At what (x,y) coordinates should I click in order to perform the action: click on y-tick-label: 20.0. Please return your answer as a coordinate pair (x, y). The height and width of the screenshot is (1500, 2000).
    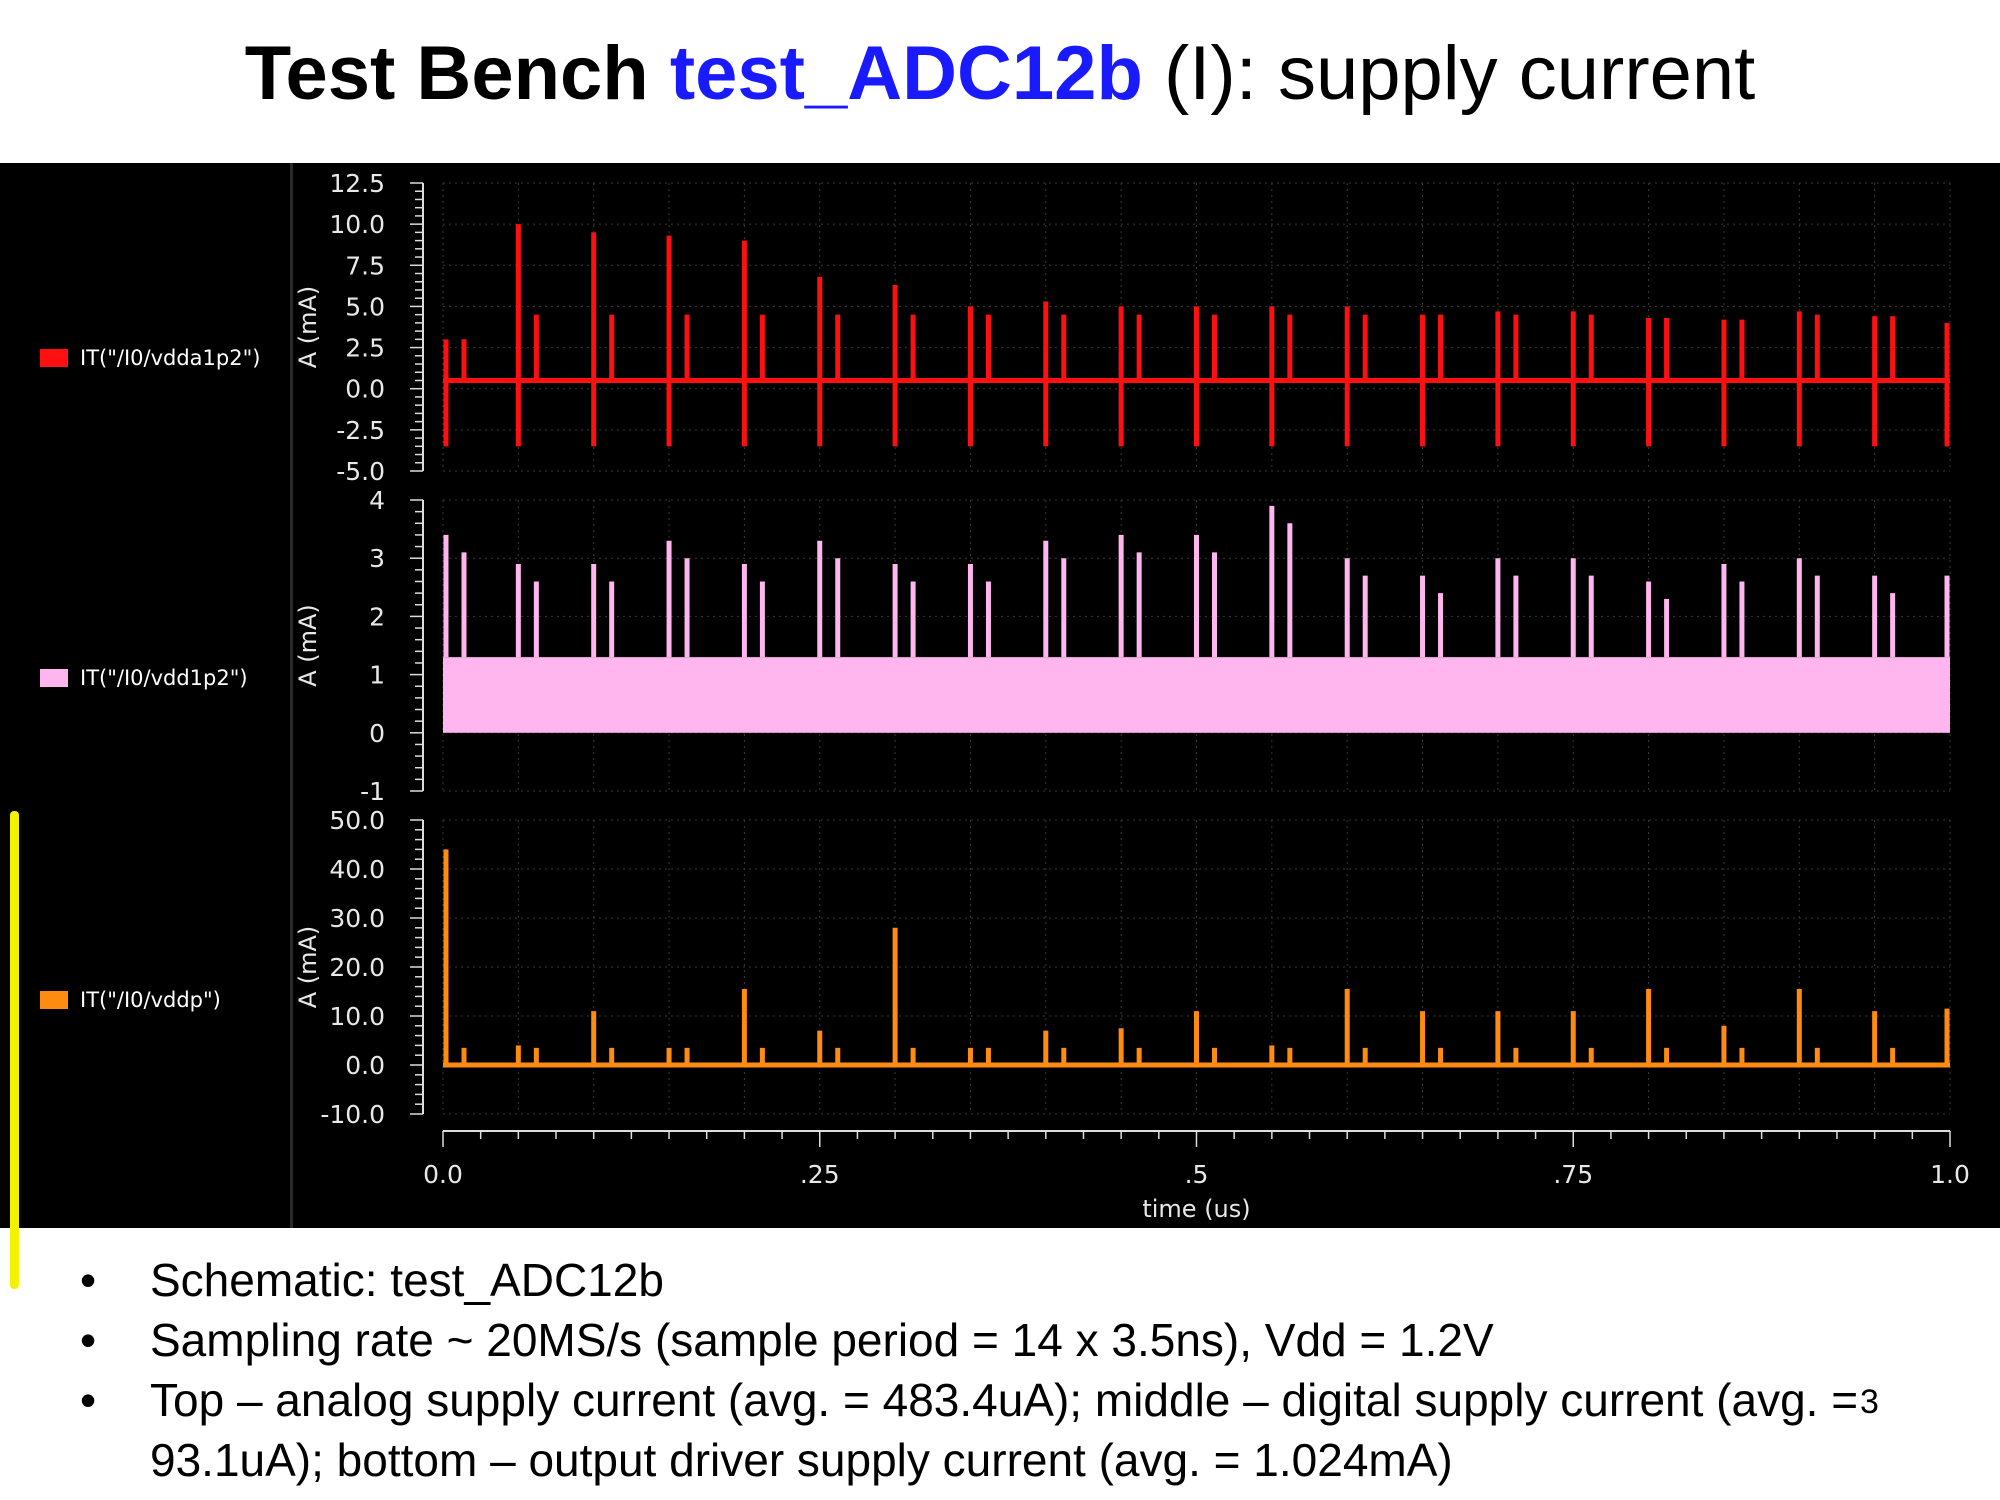
    Looking at the image, I should click on (357, 967).